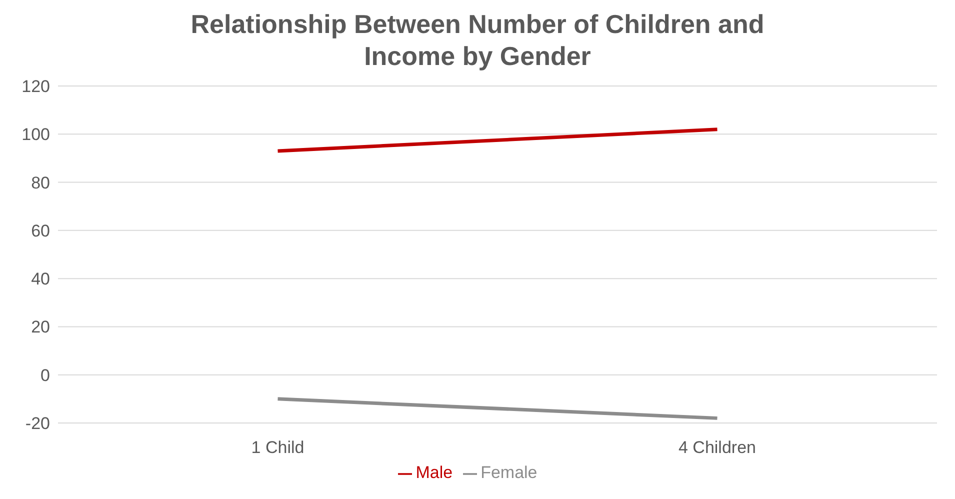 The image size is (955, 499). I want to click on y-tick-label: 20, so click(40, 327).